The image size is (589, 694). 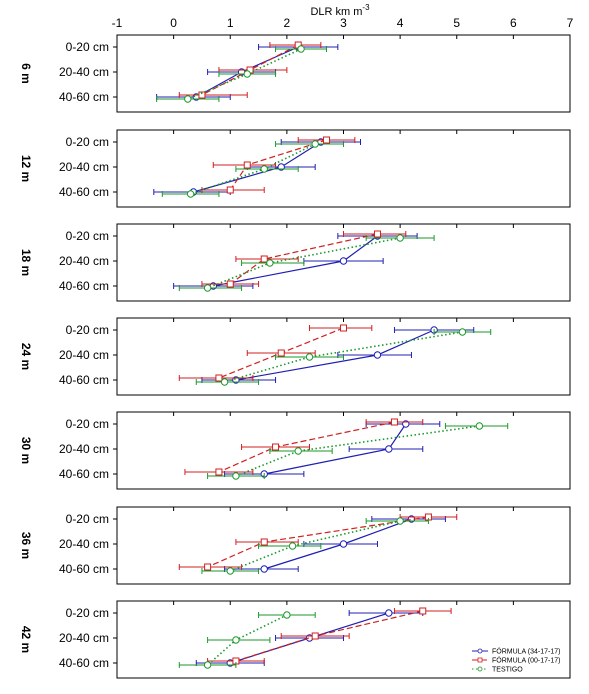 I want to click on panel-7: 42 m 0-20 cm 20-40 cm 40-60 cm, so click(x=295, y=639).